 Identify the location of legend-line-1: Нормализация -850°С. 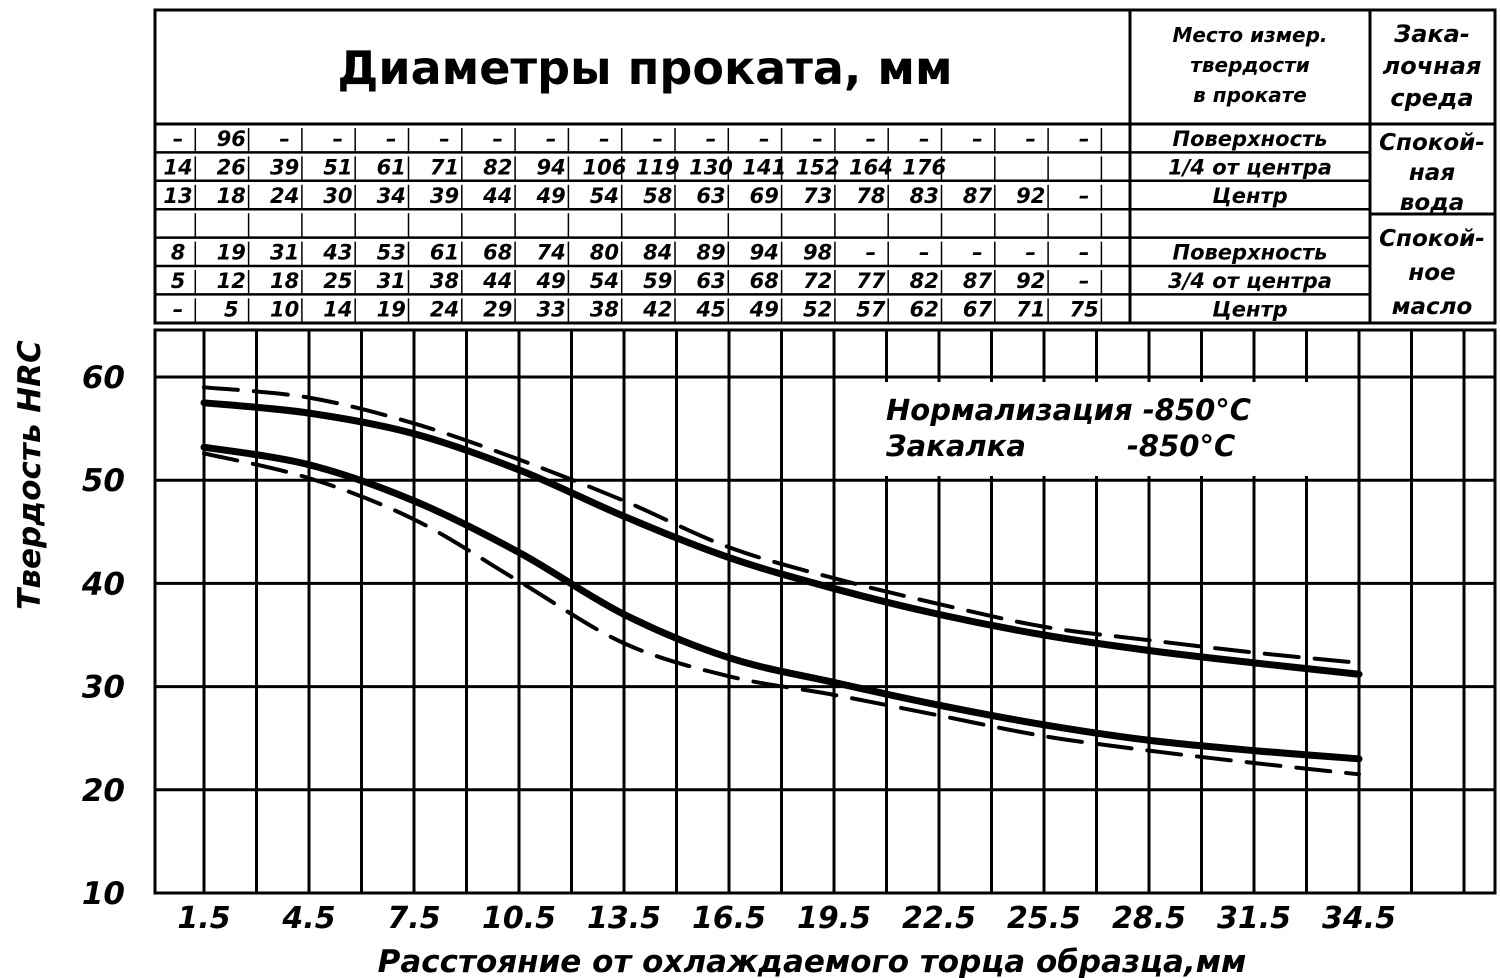
(1068, 410).